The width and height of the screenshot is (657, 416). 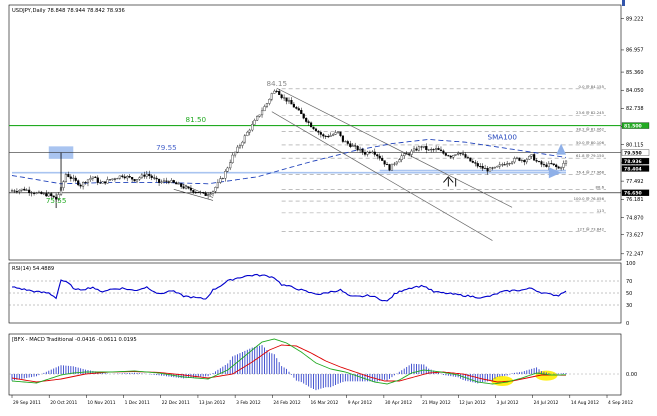 What do you see at coordinates (629, 306) in the screenshot?
I see `rsi-y-tick-label: 30` at bounding box center [629, 306].